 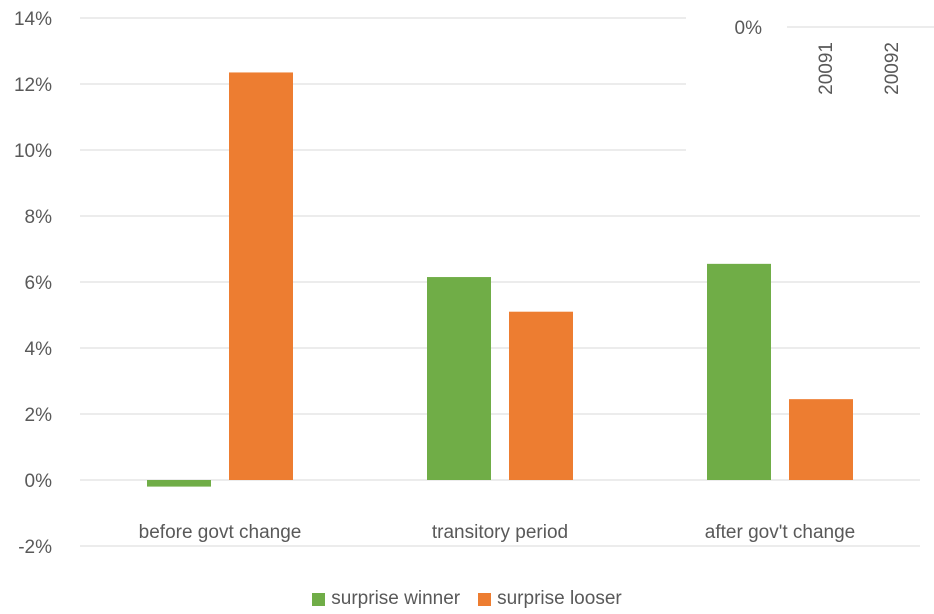 I want to click on legend: surprise winner surprise looser, so click(x=467, y=599).